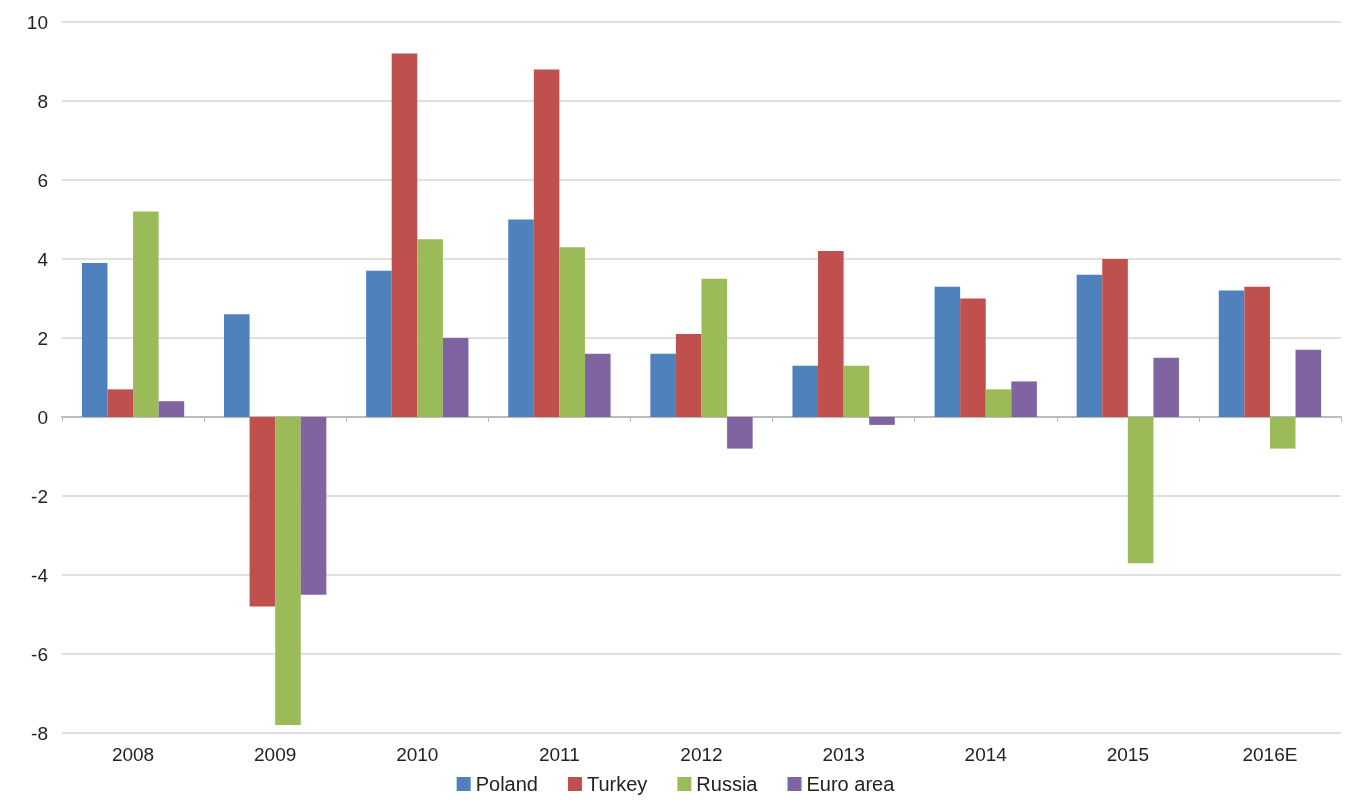  What do you see at coordinates (43, 259) in the screenshot?
I see `y-tick-label: 4` at bounding box center [43, 259].